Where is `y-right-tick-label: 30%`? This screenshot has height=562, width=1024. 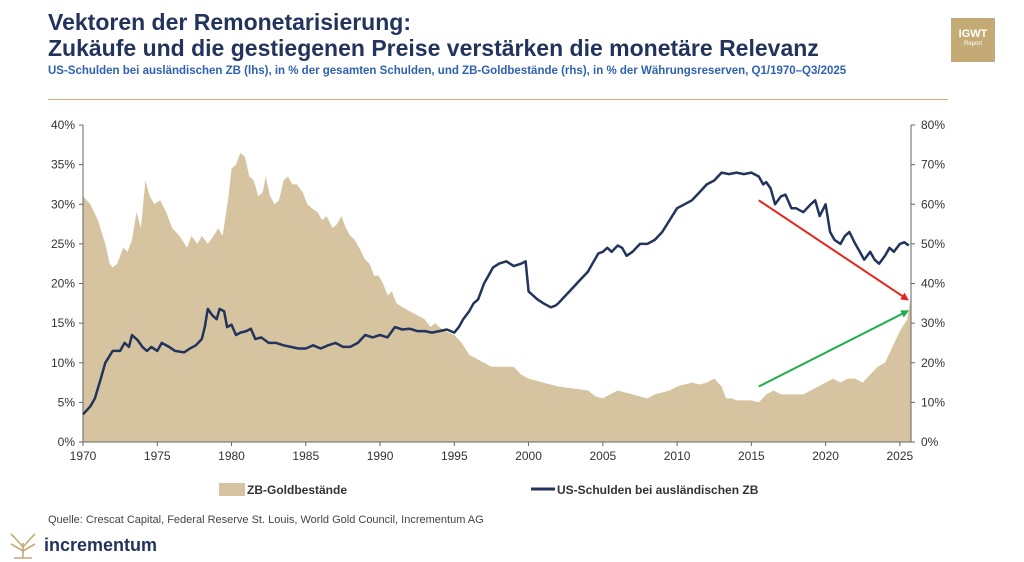
y-right-tick-label: 30% is located at coordinates (933, 323).